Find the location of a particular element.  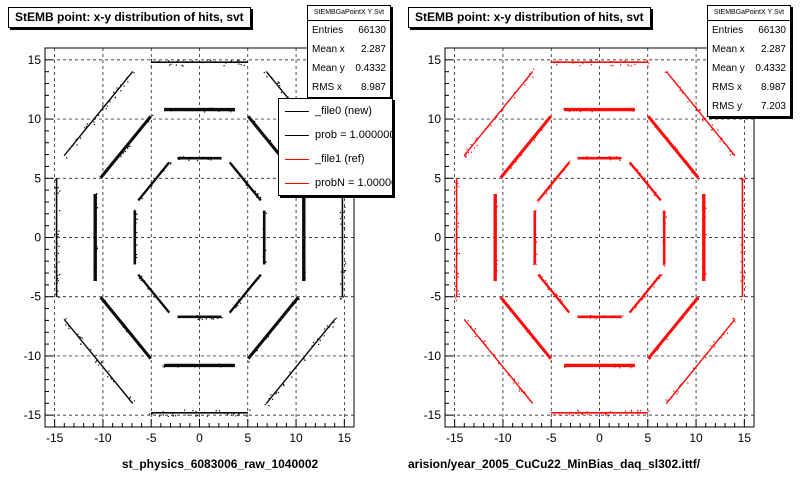

y-tick-label: -15 is located at coordinates (33, 415).